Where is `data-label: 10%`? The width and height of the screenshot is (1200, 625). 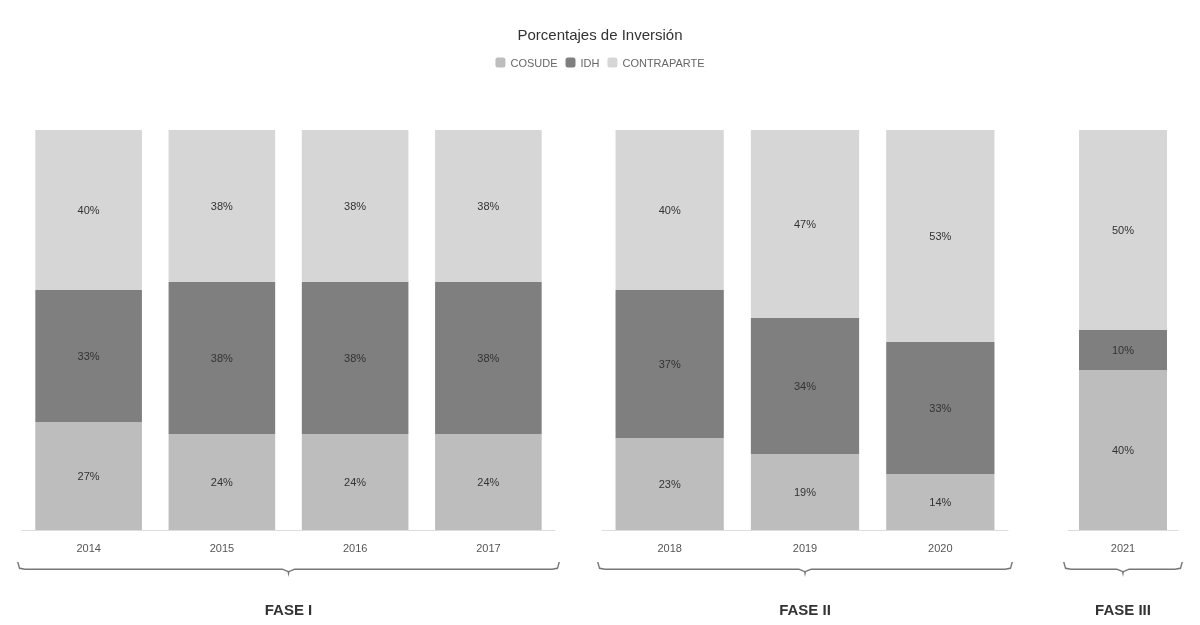
data-label: 10% is located at coordinates (1123, 350).